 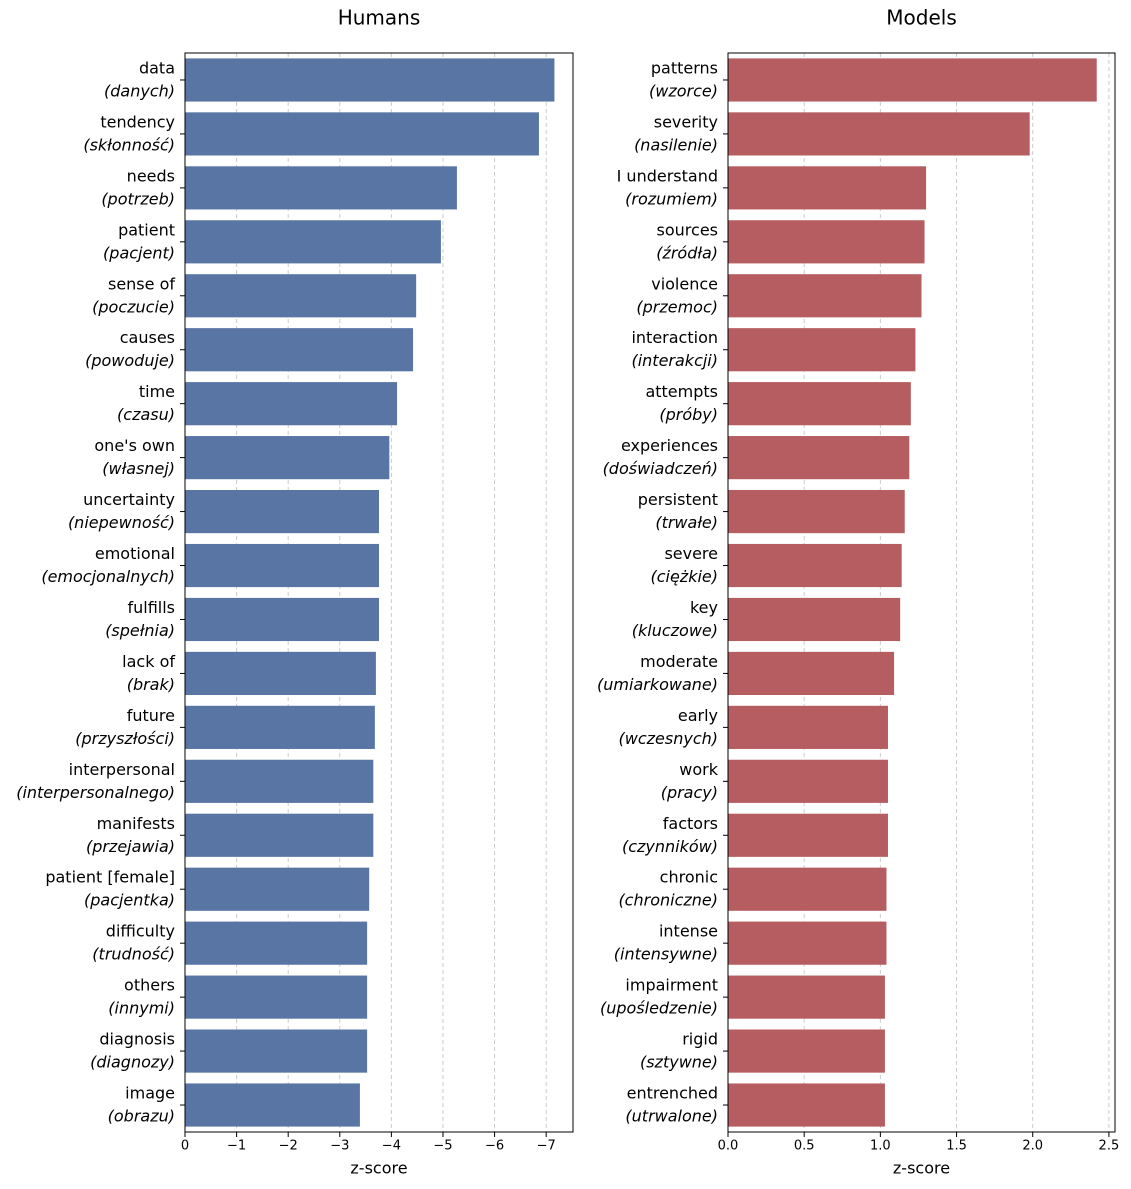 What do you see at coordinates (669, 738) in the screenshot?
I see `y-tick-translation: (wczesnych)` at bounding box center [669, 738].